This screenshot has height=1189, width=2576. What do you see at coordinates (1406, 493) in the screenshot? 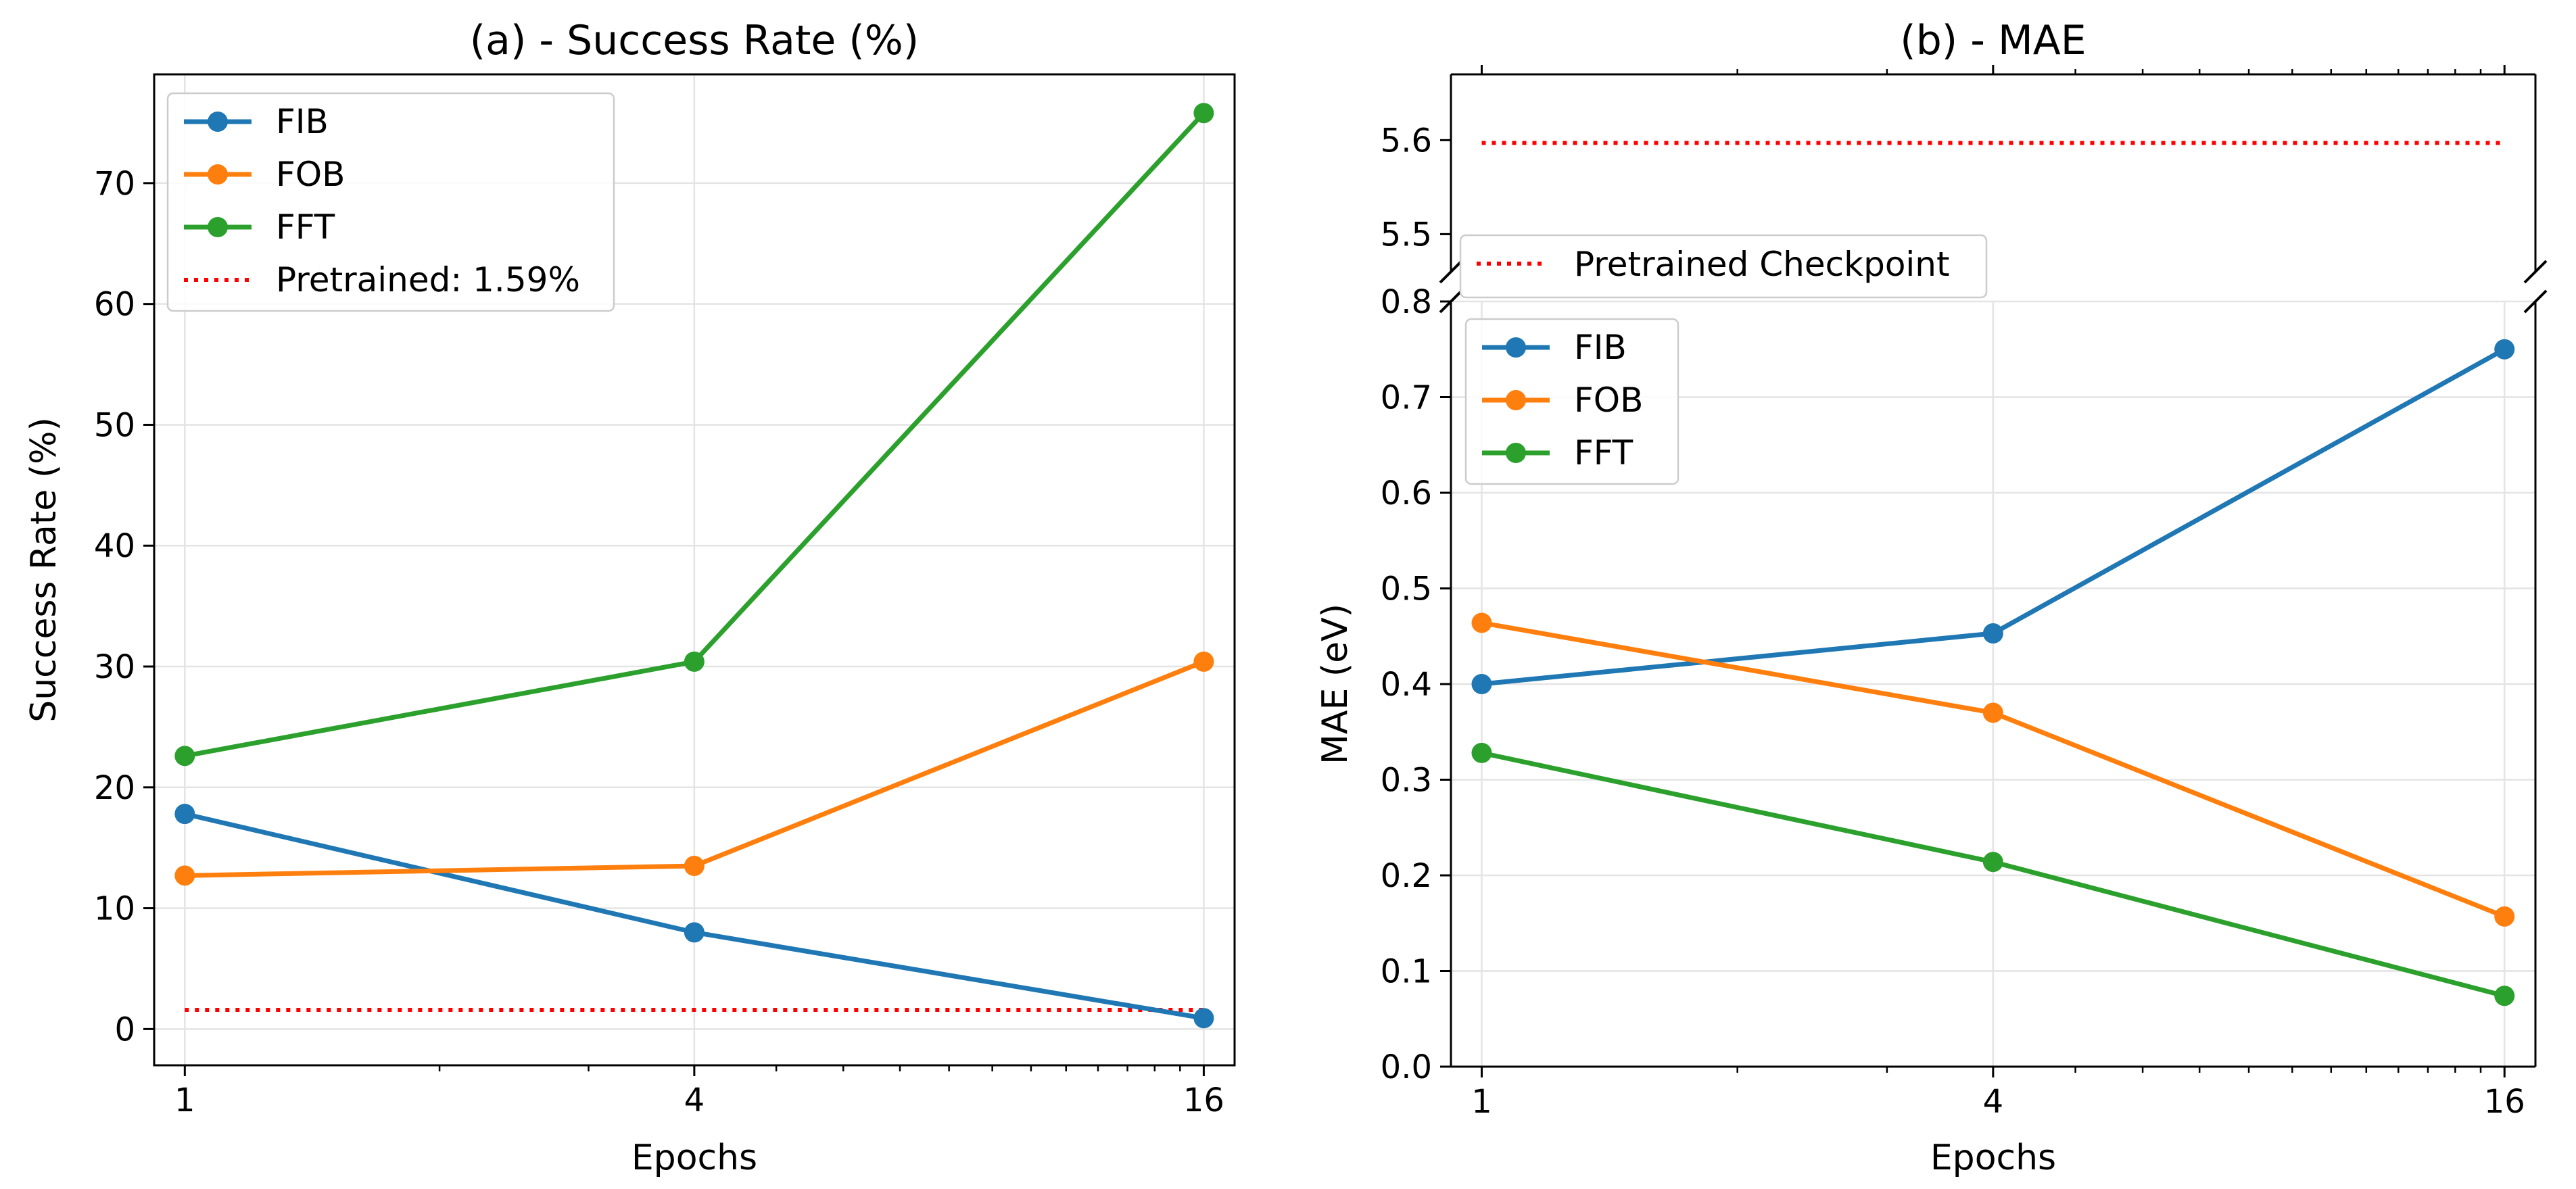
I see `y-tick-label: 0.6` at bounding box center [1406, 493].